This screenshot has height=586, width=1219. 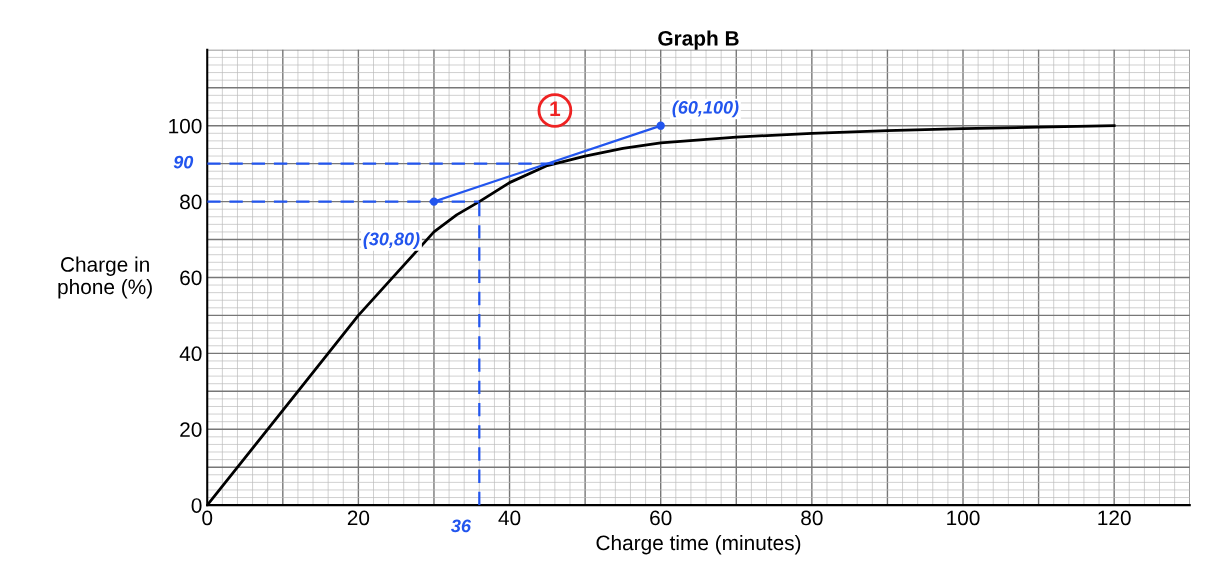 I want to click on annotation: (30,80), so click(x=391, y=240).